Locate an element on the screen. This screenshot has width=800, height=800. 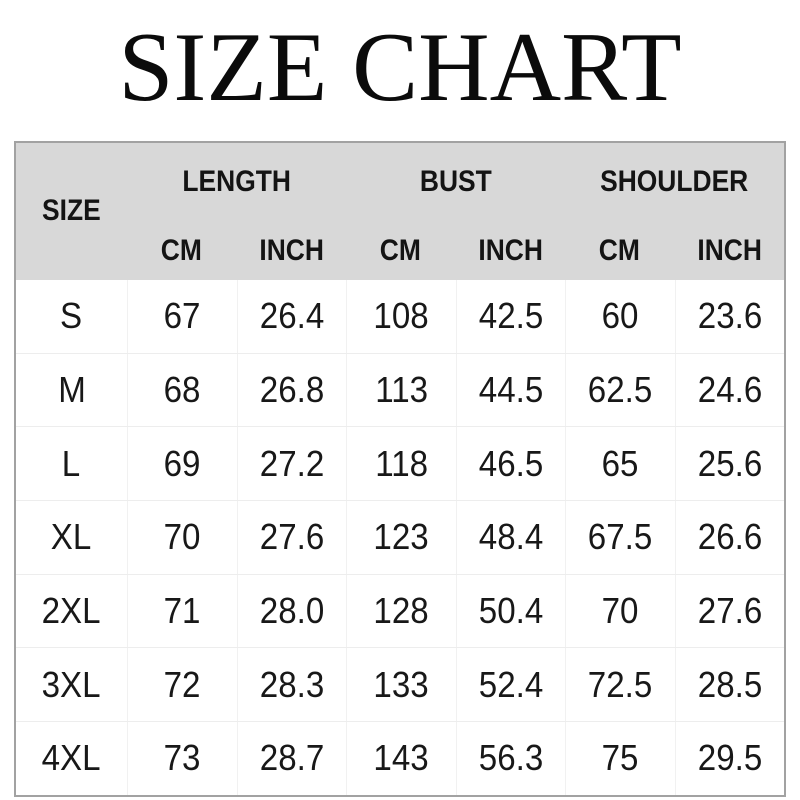
table-row-4xl: 4XL 73 28.7 143 56.3 75 29.5 is located at coordinates (400, 757).